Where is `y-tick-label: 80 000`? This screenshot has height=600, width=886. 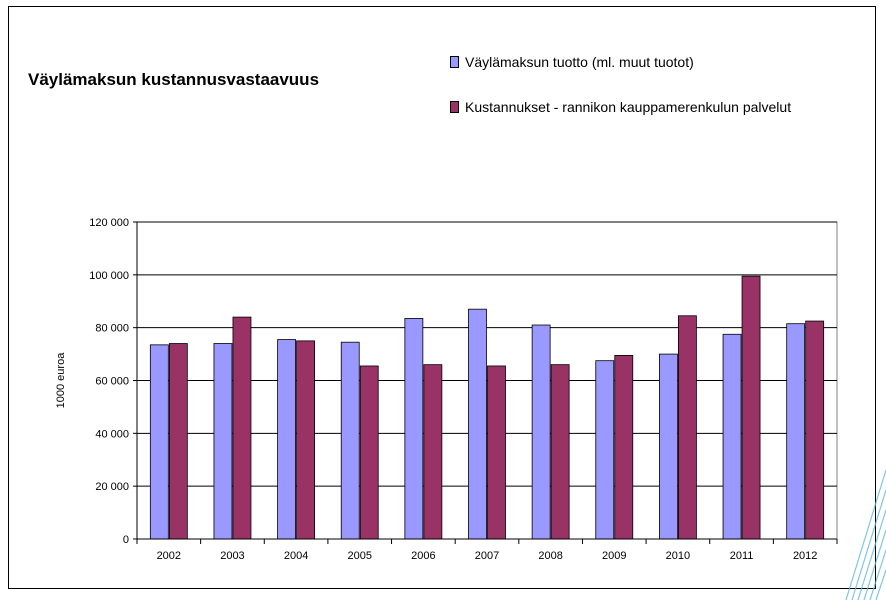 y-tick-label: 80 000 is located at coordinates (112, 329).